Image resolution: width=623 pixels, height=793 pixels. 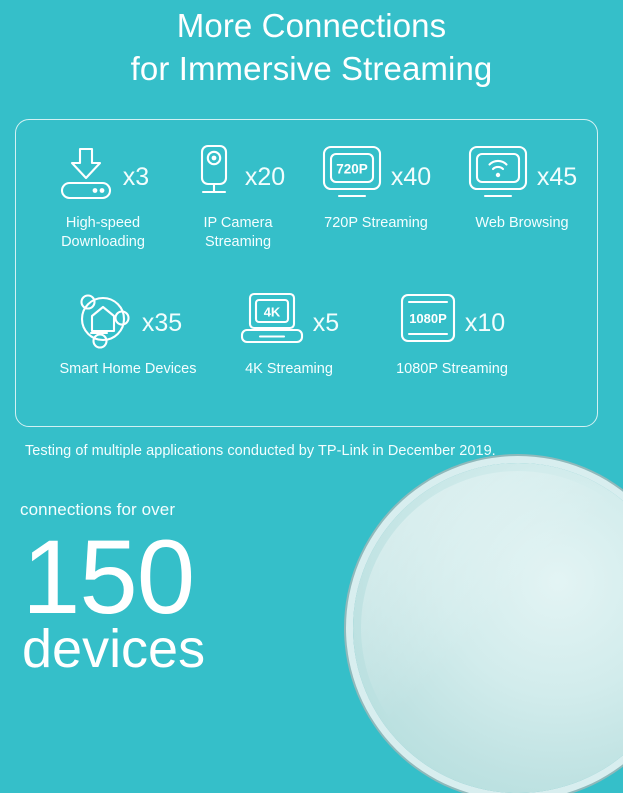 What do you see at coordinates (103, 232) in the screenshot?
I see `app-label: High-speed Downloading` at bounding box center [103, 232].